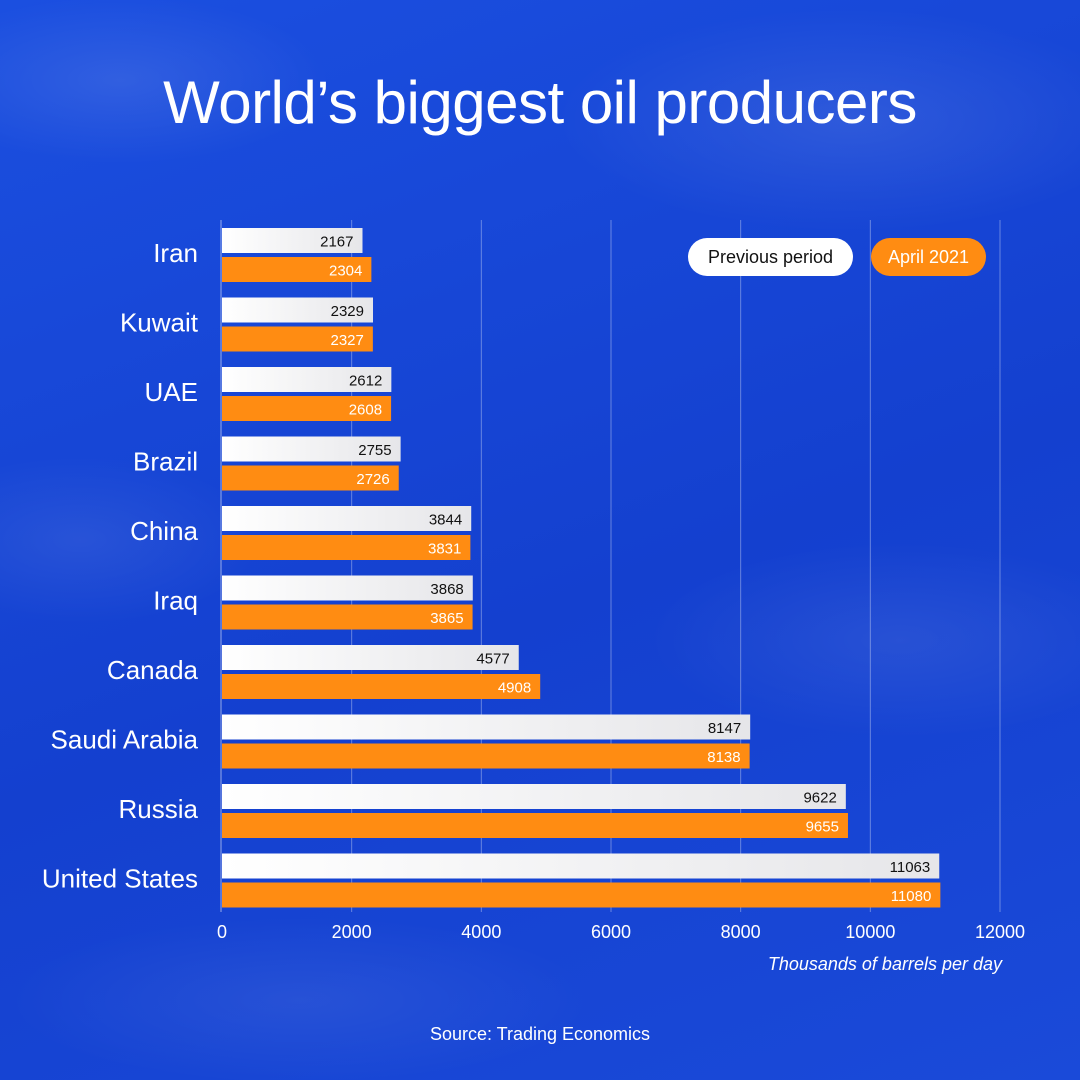 This screenshot has height=1080, width=1080. I want to click on category-label-russia: Russia, so click(159, 809).